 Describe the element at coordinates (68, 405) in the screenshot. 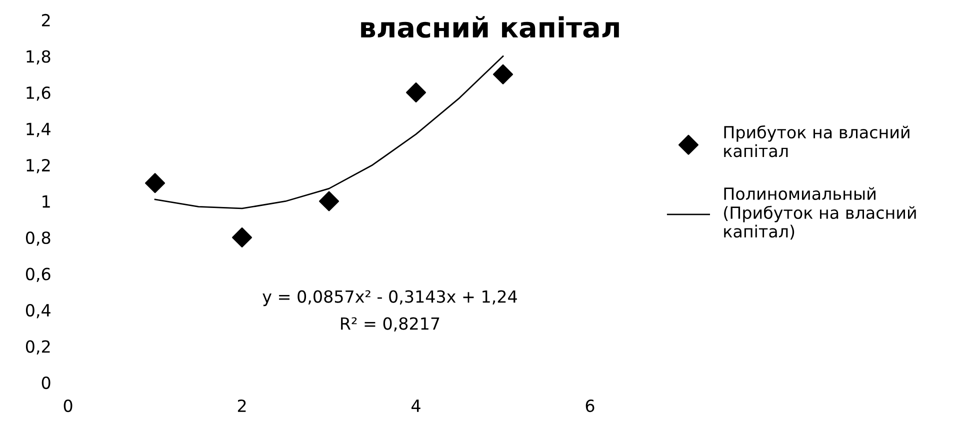

I see `x-tick-label: 0` at that location.